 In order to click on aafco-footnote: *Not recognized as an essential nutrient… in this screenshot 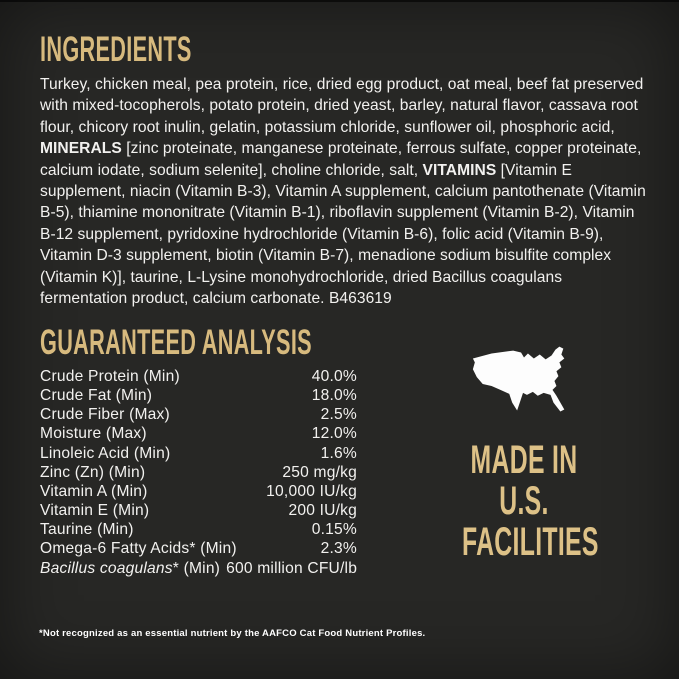, I will do `click(232, 633)`.